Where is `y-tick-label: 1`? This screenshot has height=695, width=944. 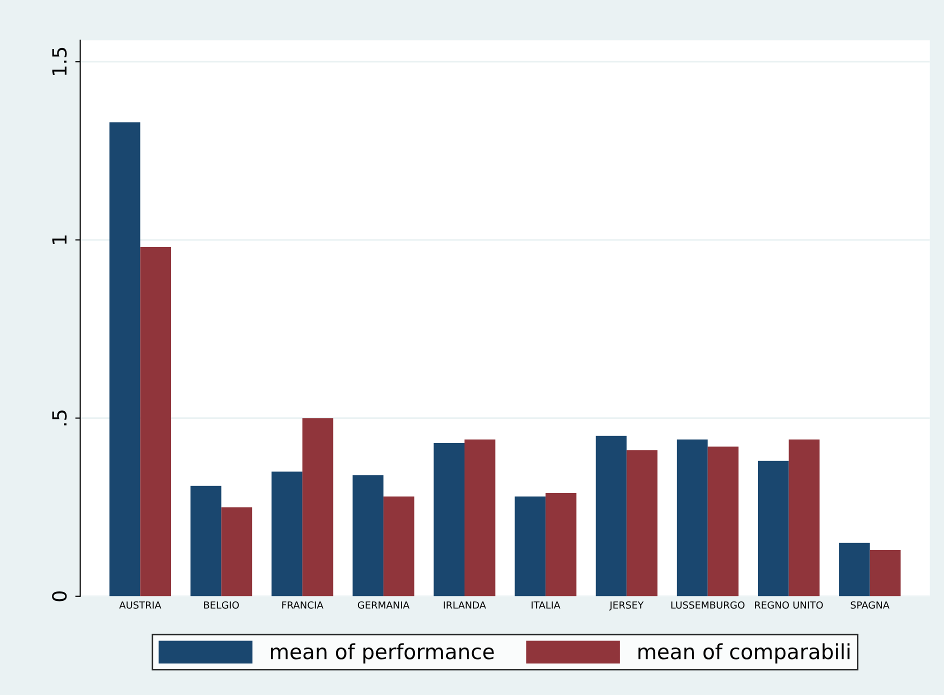 y-tick-label: 1 is located at coordinates (59, 240).